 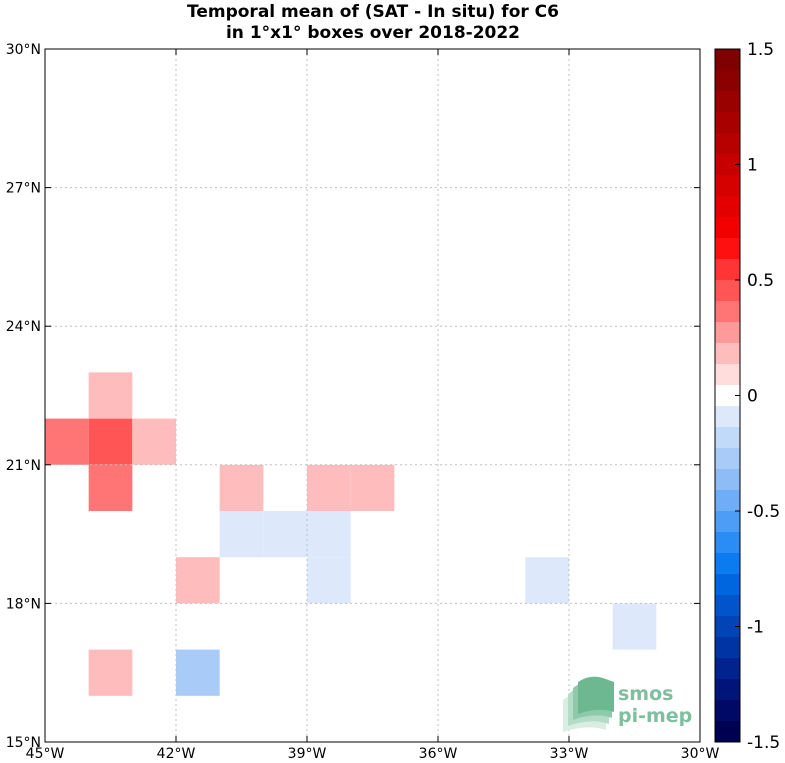 I want to click on colorbar-label-3: 0, so click(x=752, y=397).